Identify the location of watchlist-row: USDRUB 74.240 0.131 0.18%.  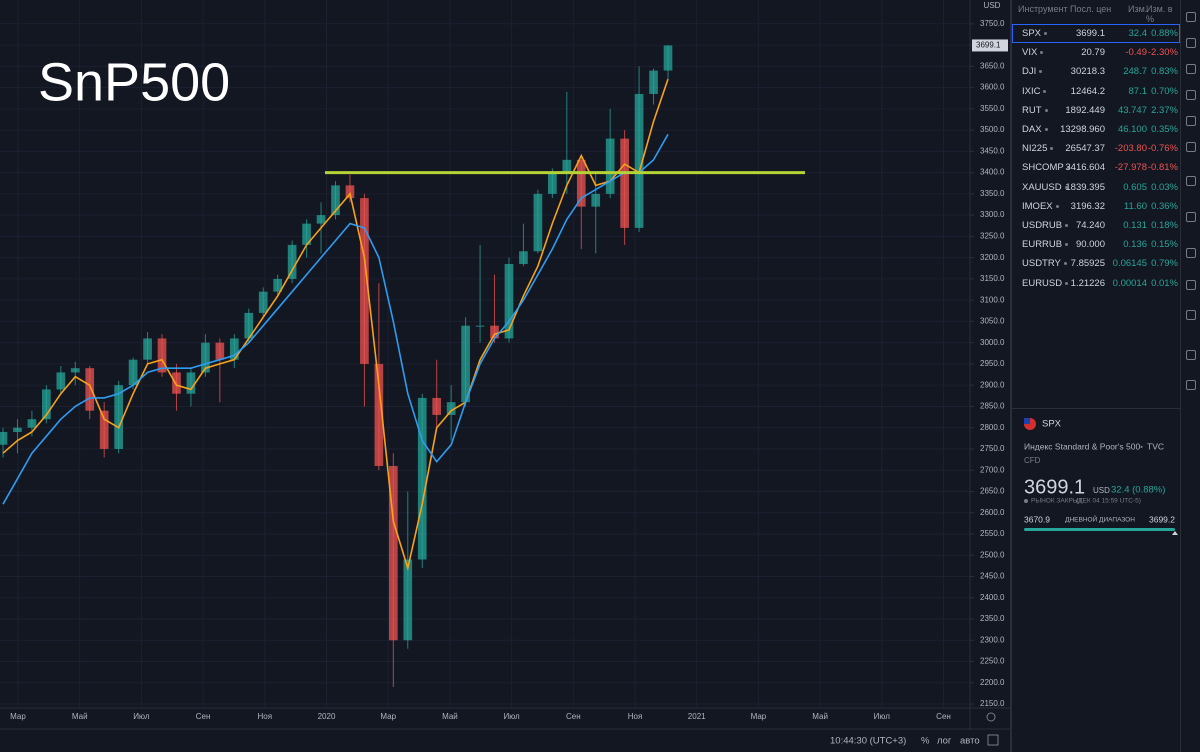
(1096, 225).